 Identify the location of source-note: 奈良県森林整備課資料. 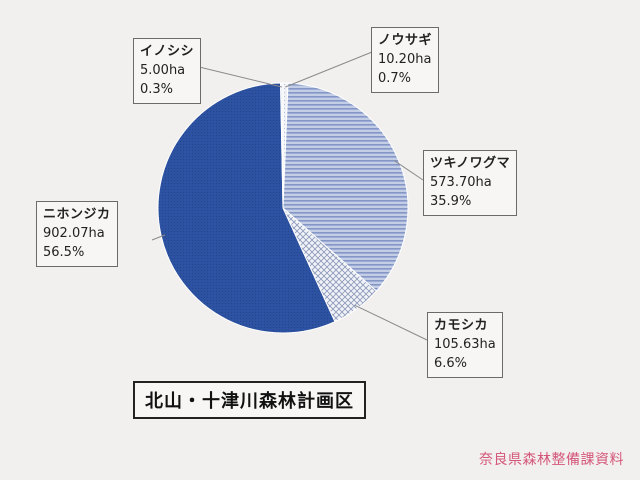
(551, 460).